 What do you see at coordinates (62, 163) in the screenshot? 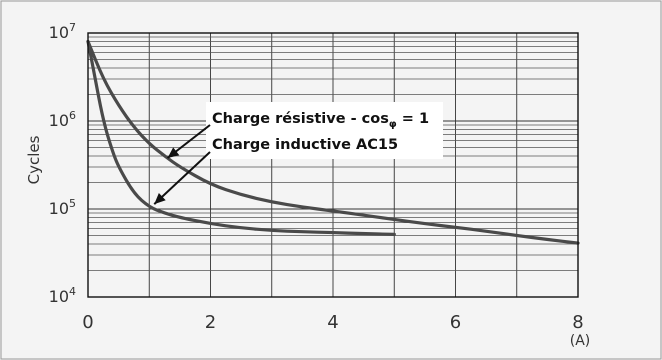
I see `y-tick-labels: 10⁴ 10⁵ 10⁶ 10⁷` at bounding box center [62, 163].